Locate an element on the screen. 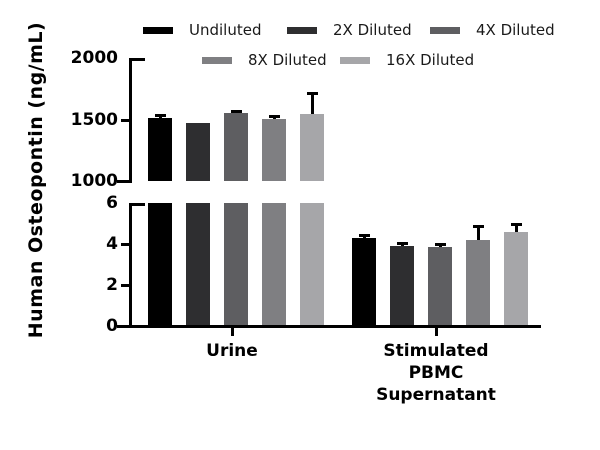 The width and height of the screenshot is (600, 450). legend-item: 8X Diluted is located at coordinates (264, 60).